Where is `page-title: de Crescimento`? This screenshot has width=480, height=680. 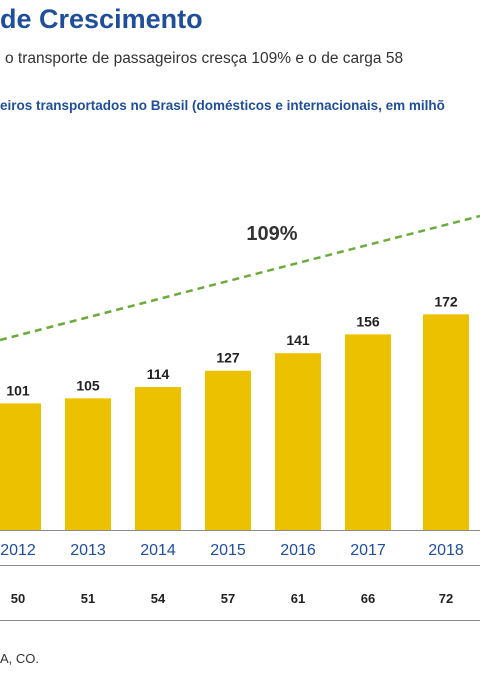 page-title: de Crescimento is located at coordinates (101, 19).